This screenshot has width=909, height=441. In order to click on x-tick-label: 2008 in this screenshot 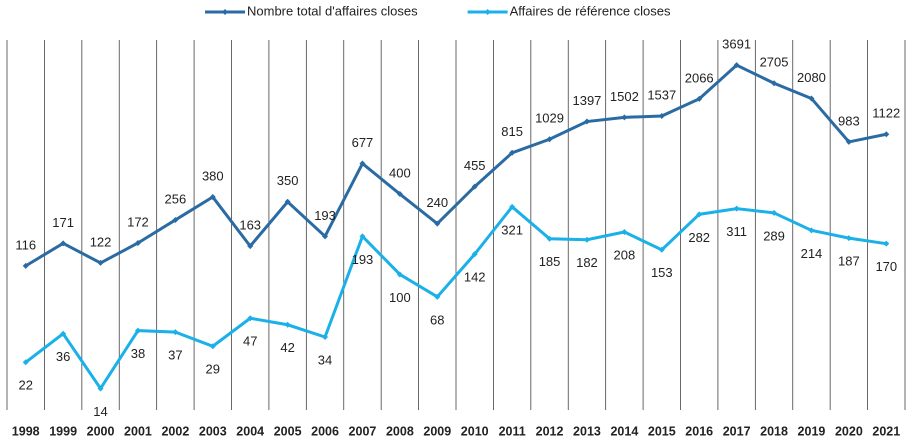, I will do `click(400, 431)`.